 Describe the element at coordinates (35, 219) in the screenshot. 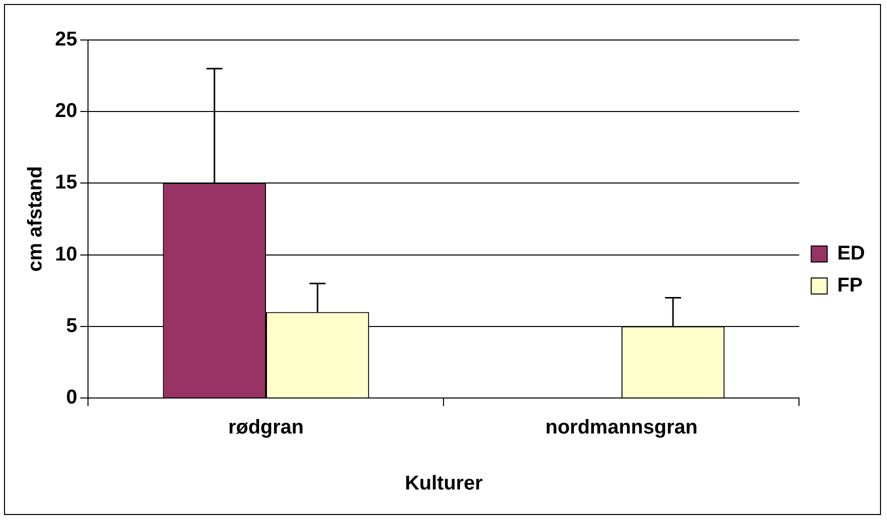

I see `y-axis-title: cm afstand` at that location.